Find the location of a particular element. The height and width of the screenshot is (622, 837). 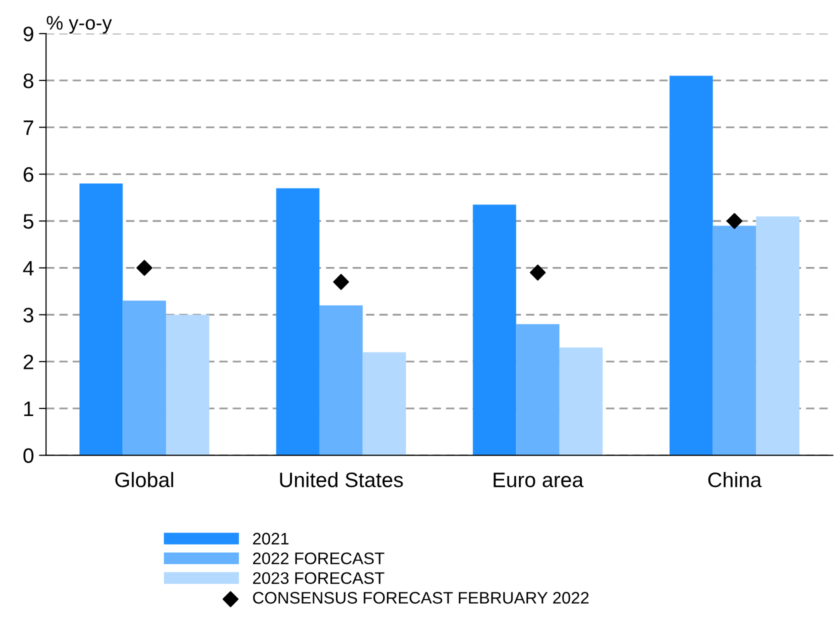

y-tick-label: 3 is located at coordinates (28, 315).